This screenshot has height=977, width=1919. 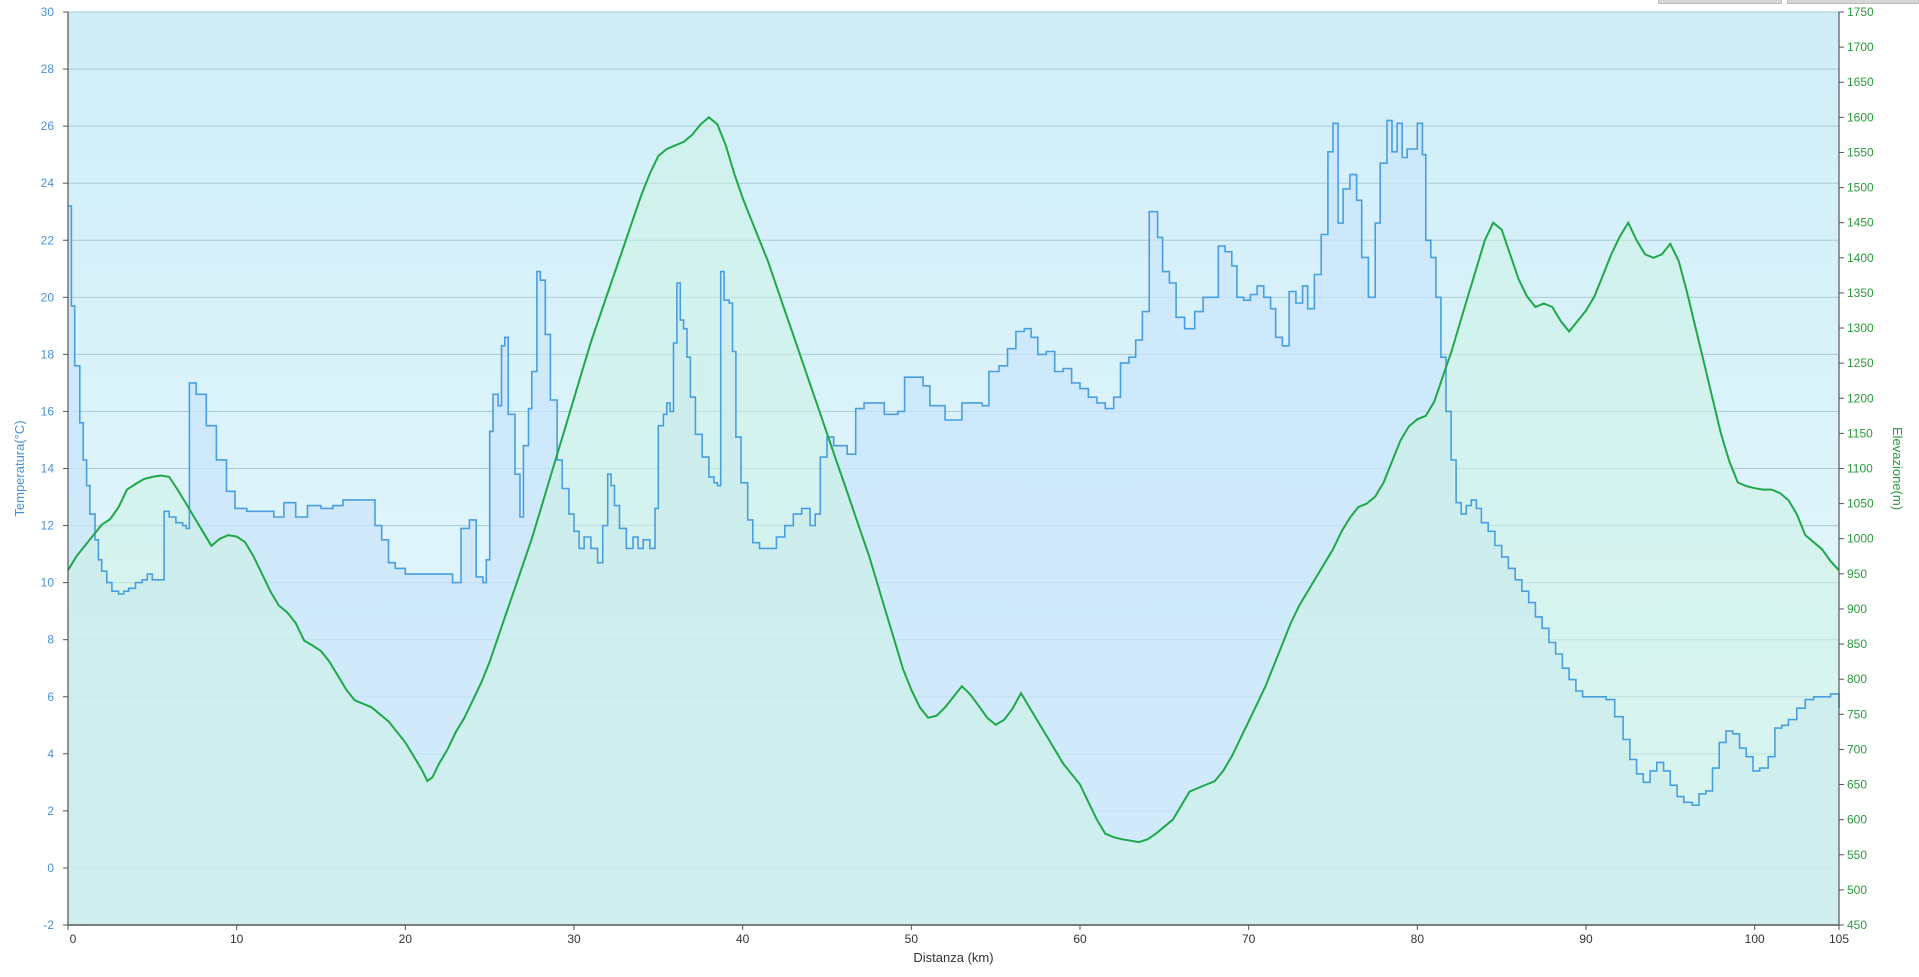 I want to click on x-tick-label: 80, so click(x=1418, y=939).